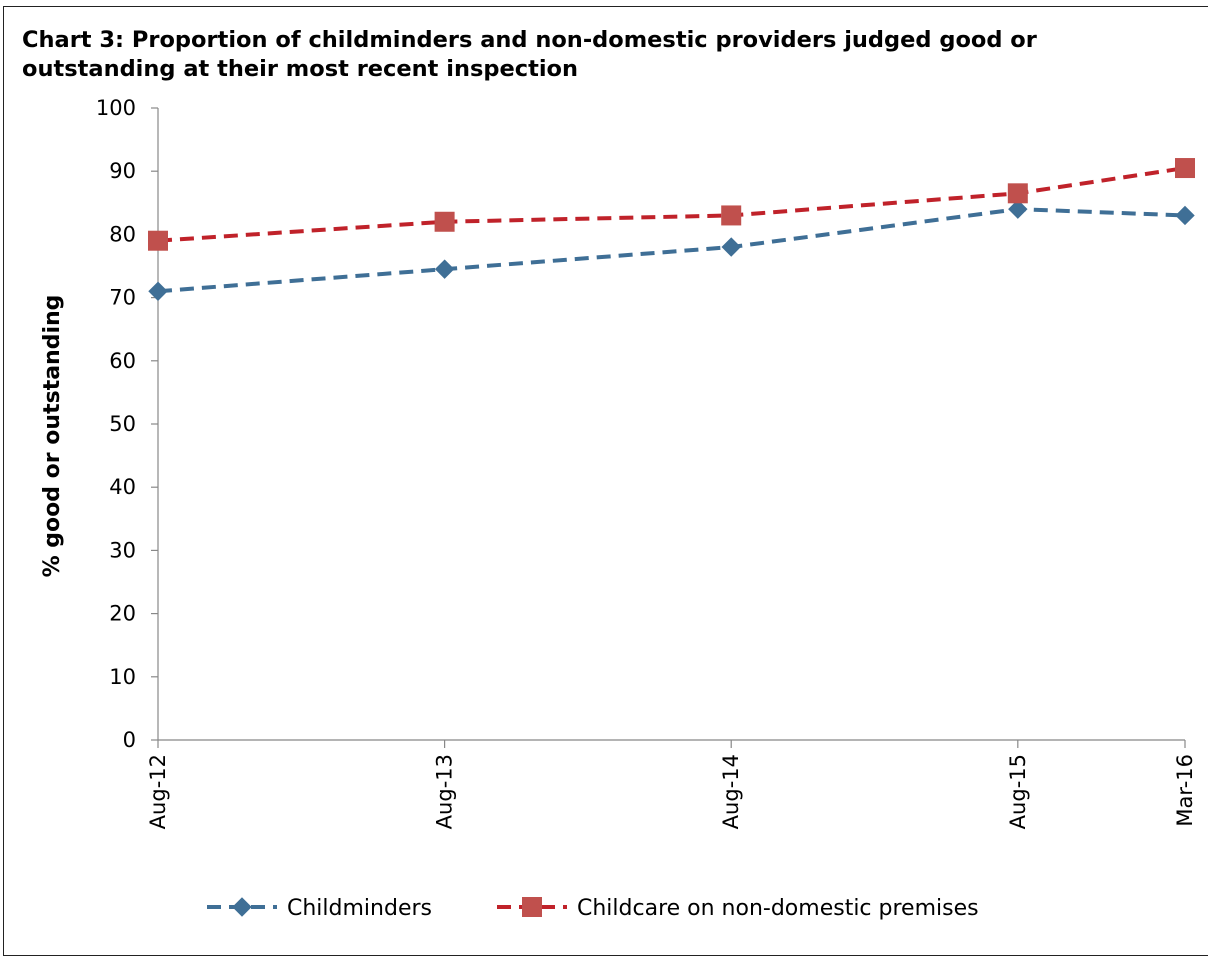 The image size is (1208, 956). I want to click on y-tick-label: 60, so click(122, 361).